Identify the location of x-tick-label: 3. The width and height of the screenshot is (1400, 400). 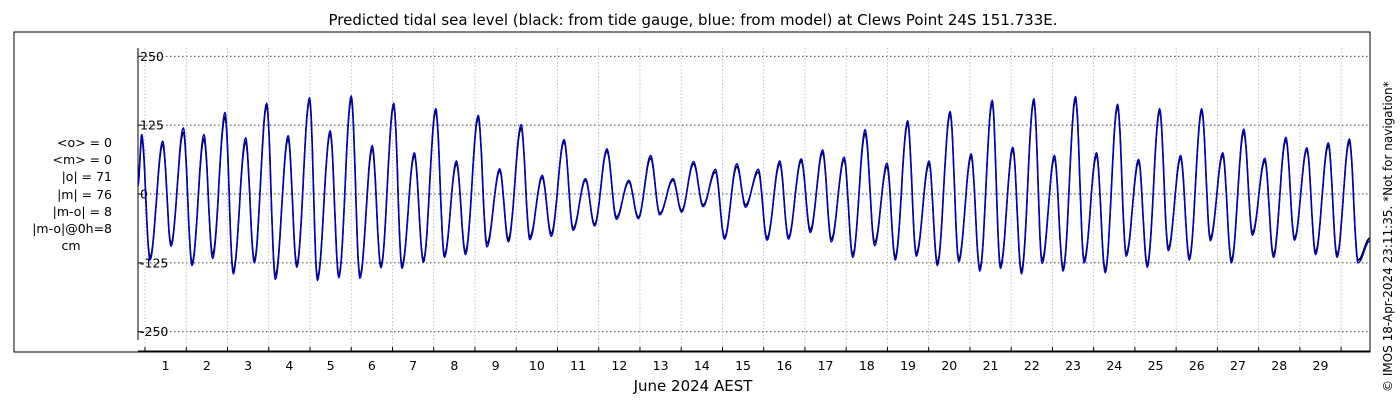
(248, 365).